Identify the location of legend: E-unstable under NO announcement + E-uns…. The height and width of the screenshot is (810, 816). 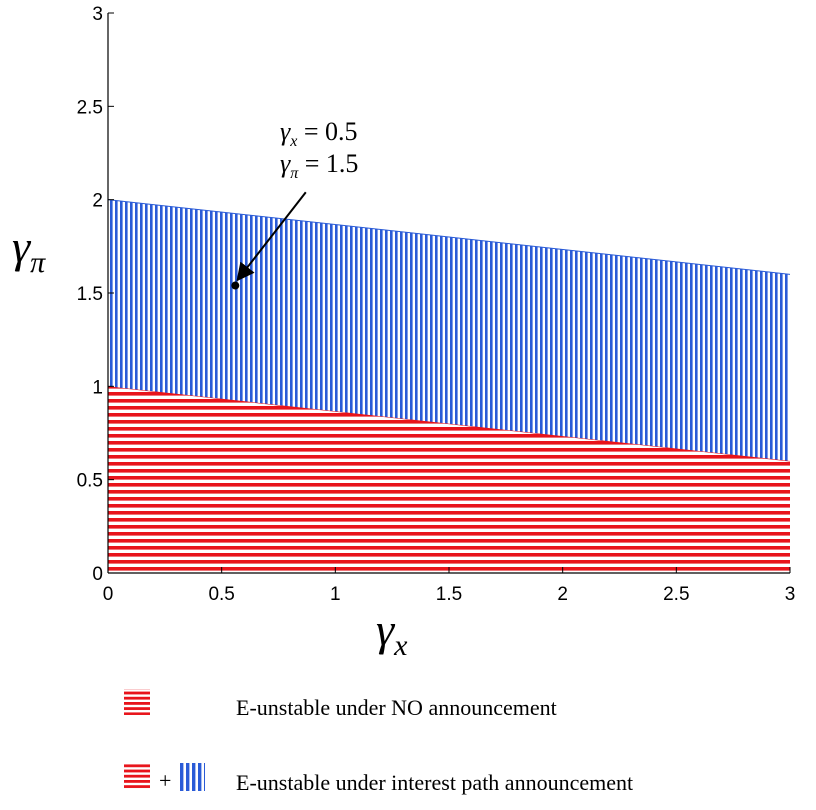
(378, 742).